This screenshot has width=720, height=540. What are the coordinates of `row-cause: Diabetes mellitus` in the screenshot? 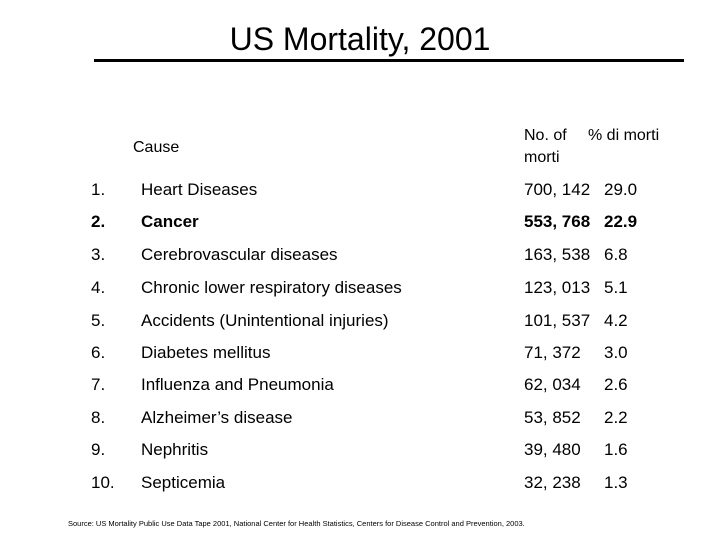 It's located at (206, 352).